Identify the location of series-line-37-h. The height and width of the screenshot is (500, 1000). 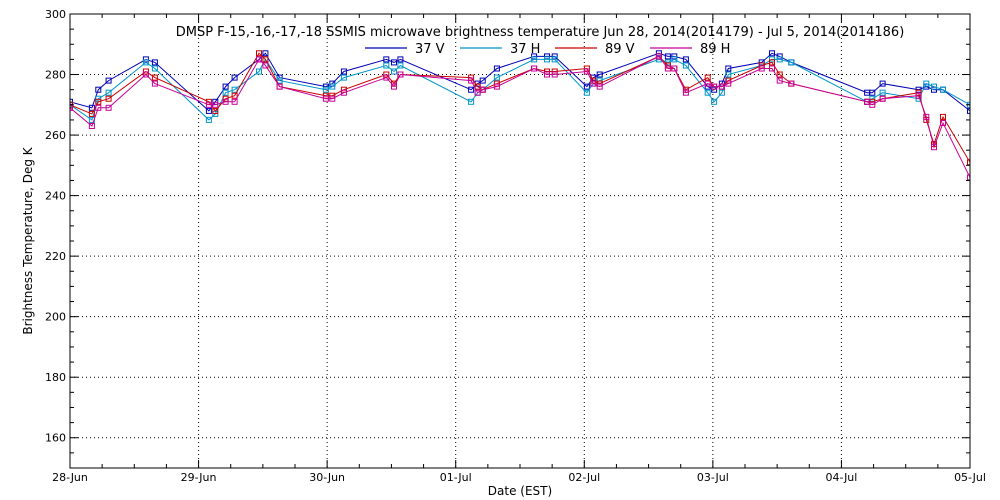
(520, 89).